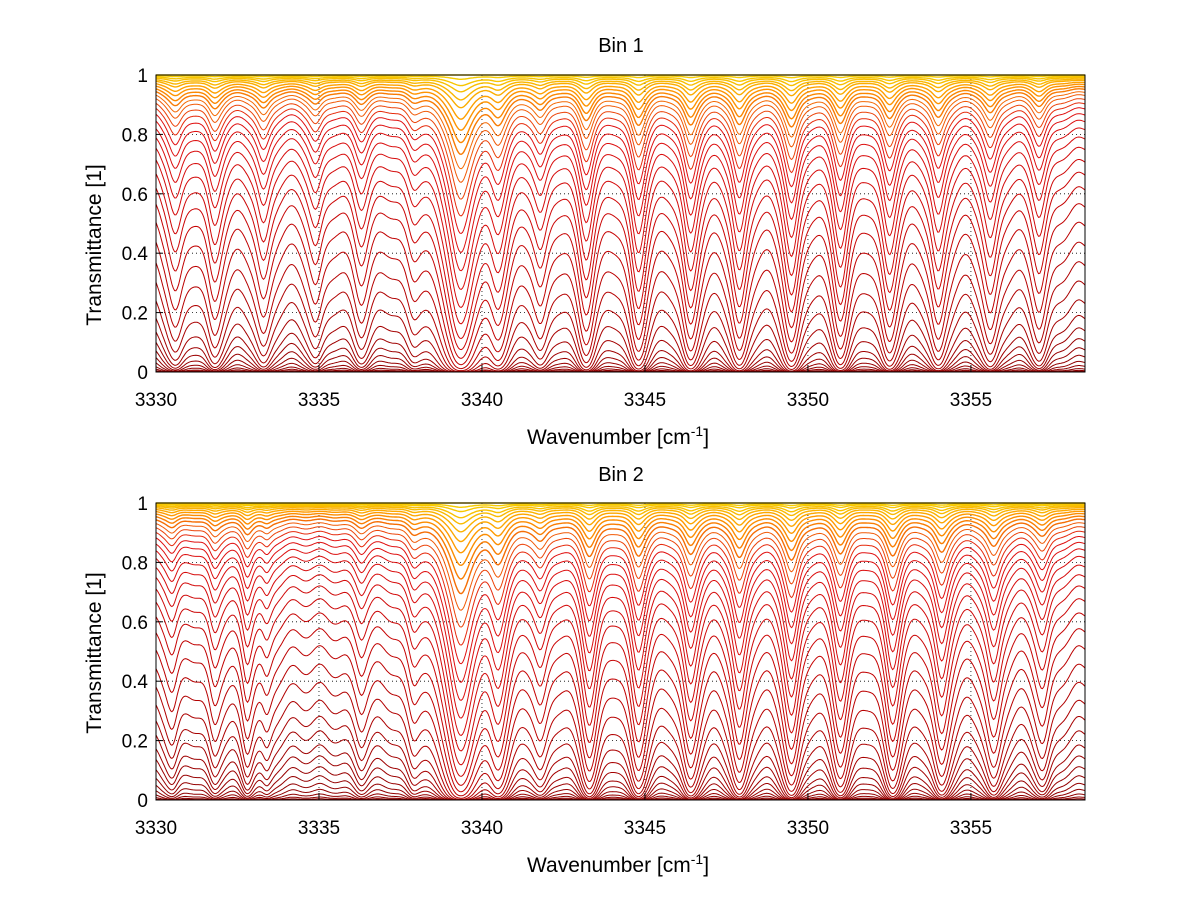 The image size is (1200, 901). Describe the element at coordinates (609, 437) in the screenshot. I see `x-axis-label-text: Wavenumber [cm` at that location.